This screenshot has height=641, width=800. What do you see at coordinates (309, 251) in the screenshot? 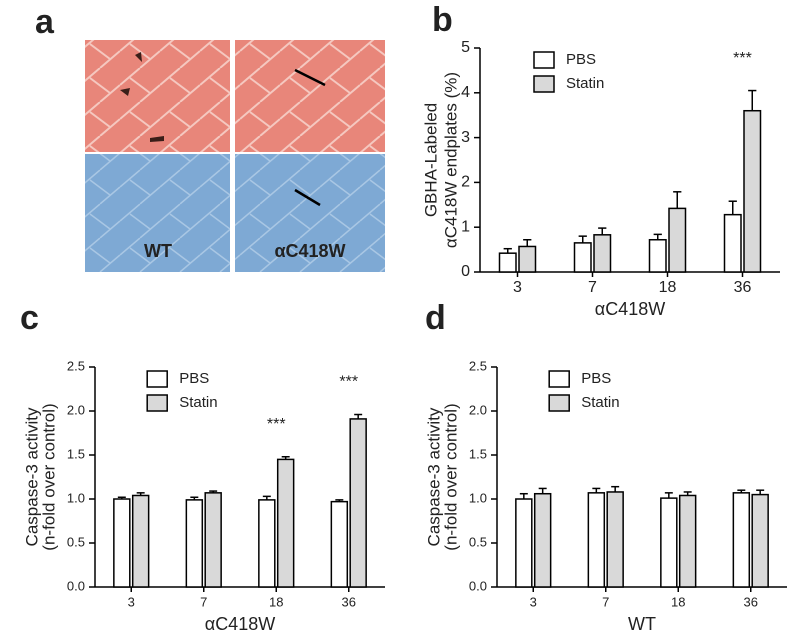
I see `image-caption: αC418W` at bounding box center [309, 251].